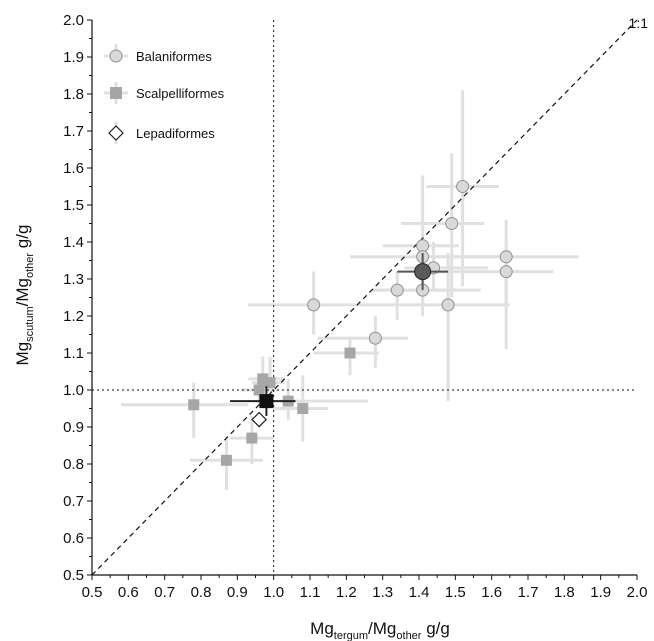 This screenshot has height=641, width=654. I want to click on y-tick-label-3: 0.8, so click(73, 464).